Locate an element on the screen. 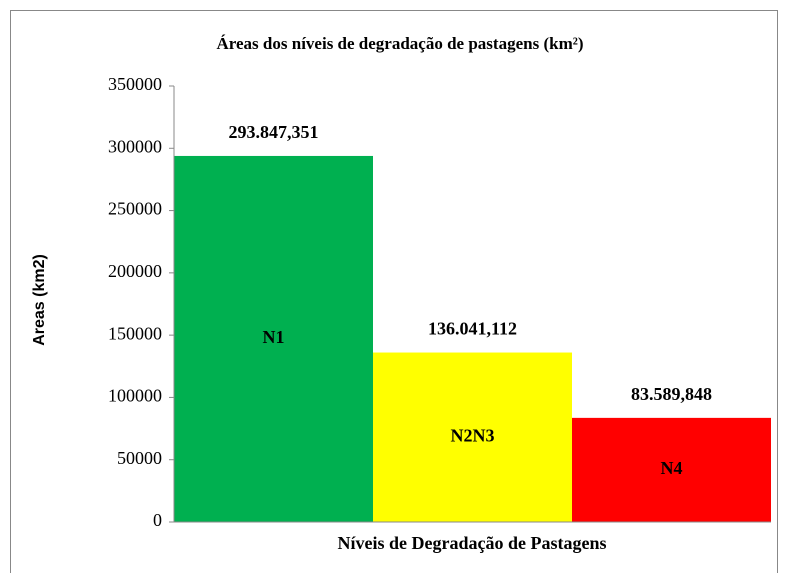  y-tick-label: 100000 is located at coordinates (135, 396).